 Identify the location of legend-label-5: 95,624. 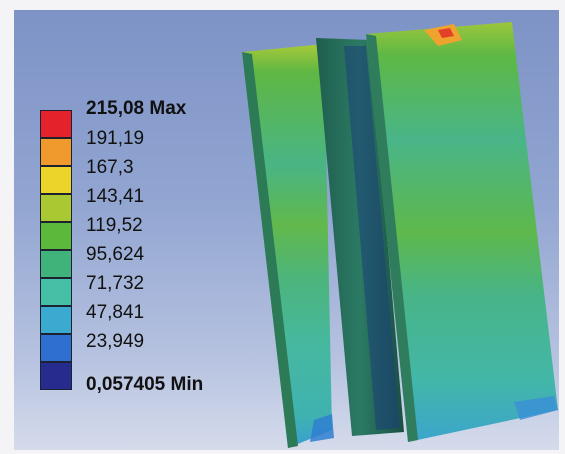
(115, 254).